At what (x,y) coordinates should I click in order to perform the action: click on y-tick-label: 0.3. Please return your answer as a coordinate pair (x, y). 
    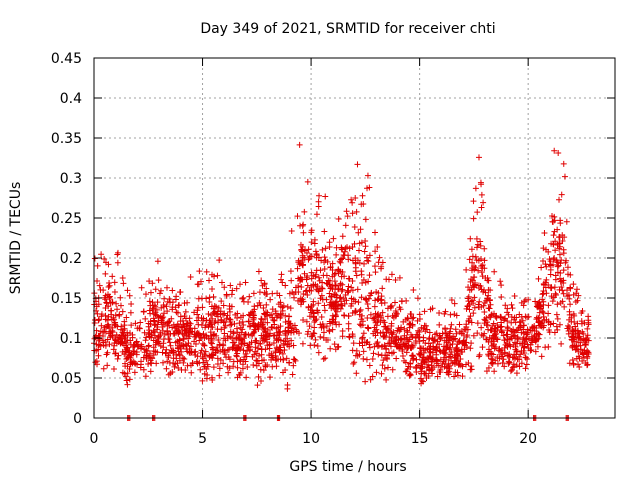
    Looking at the image, I should click on (71, 179).